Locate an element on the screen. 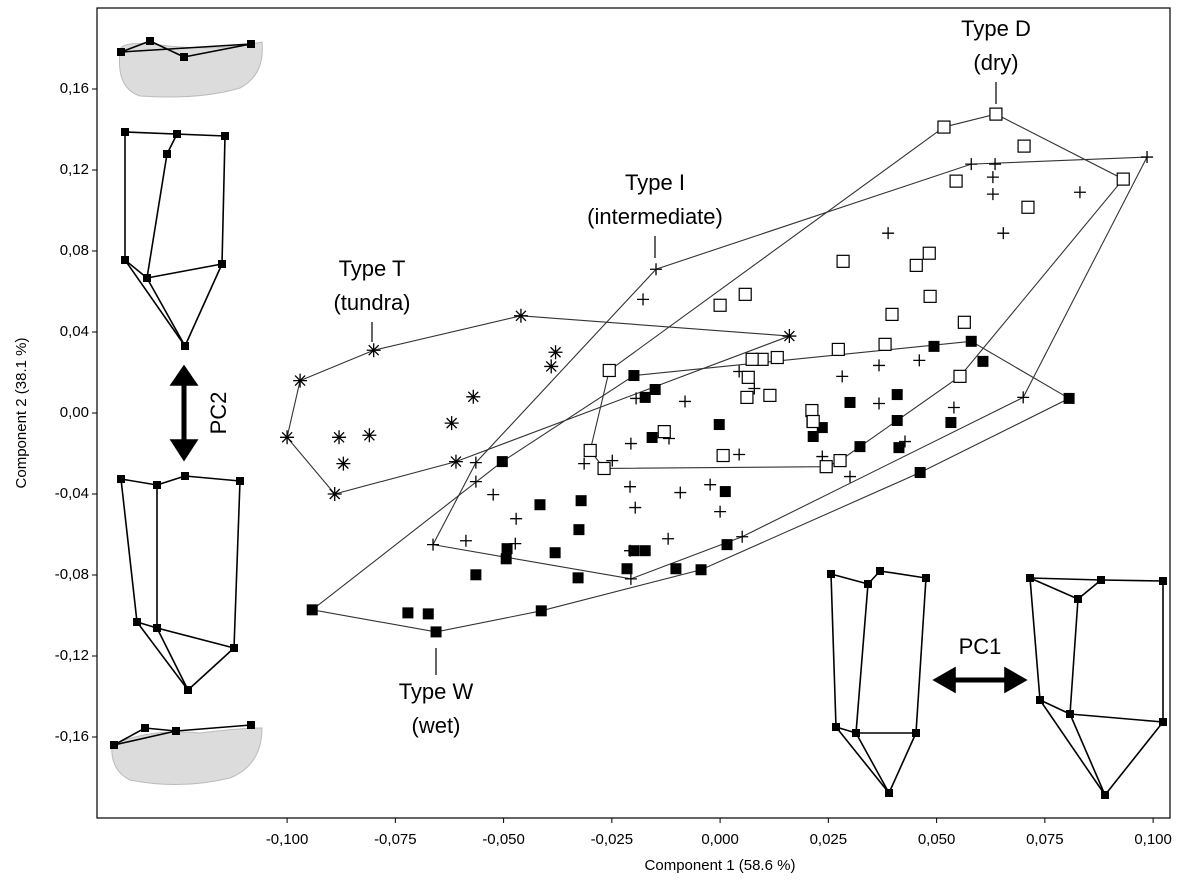  x-tick-label: 0,100 is located at coordinates (1153, 839).